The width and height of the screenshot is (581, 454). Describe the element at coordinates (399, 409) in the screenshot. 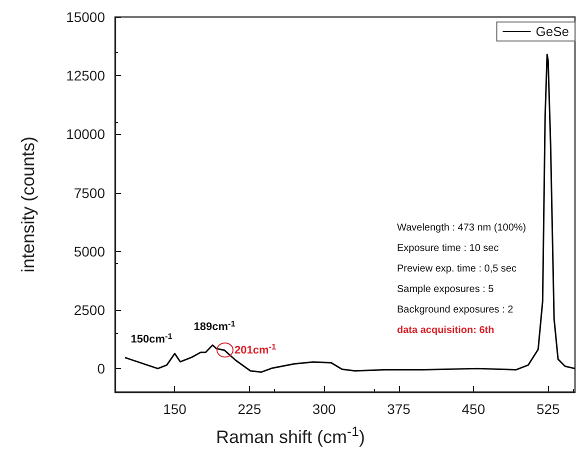

I see `x-tick-label: 375` at that location.